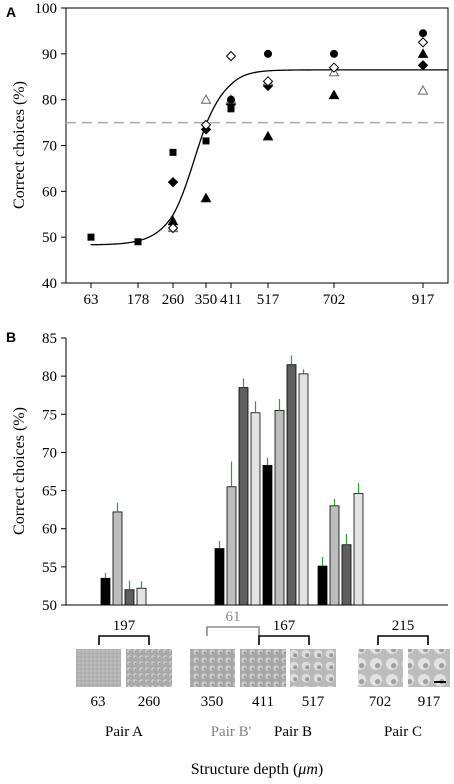 The image size is (454, 784). What do you see at coordinates (46, 9) in the screenshot?
I see `panel-a-y-tick-label: 100` at bounding box center [46, 9].